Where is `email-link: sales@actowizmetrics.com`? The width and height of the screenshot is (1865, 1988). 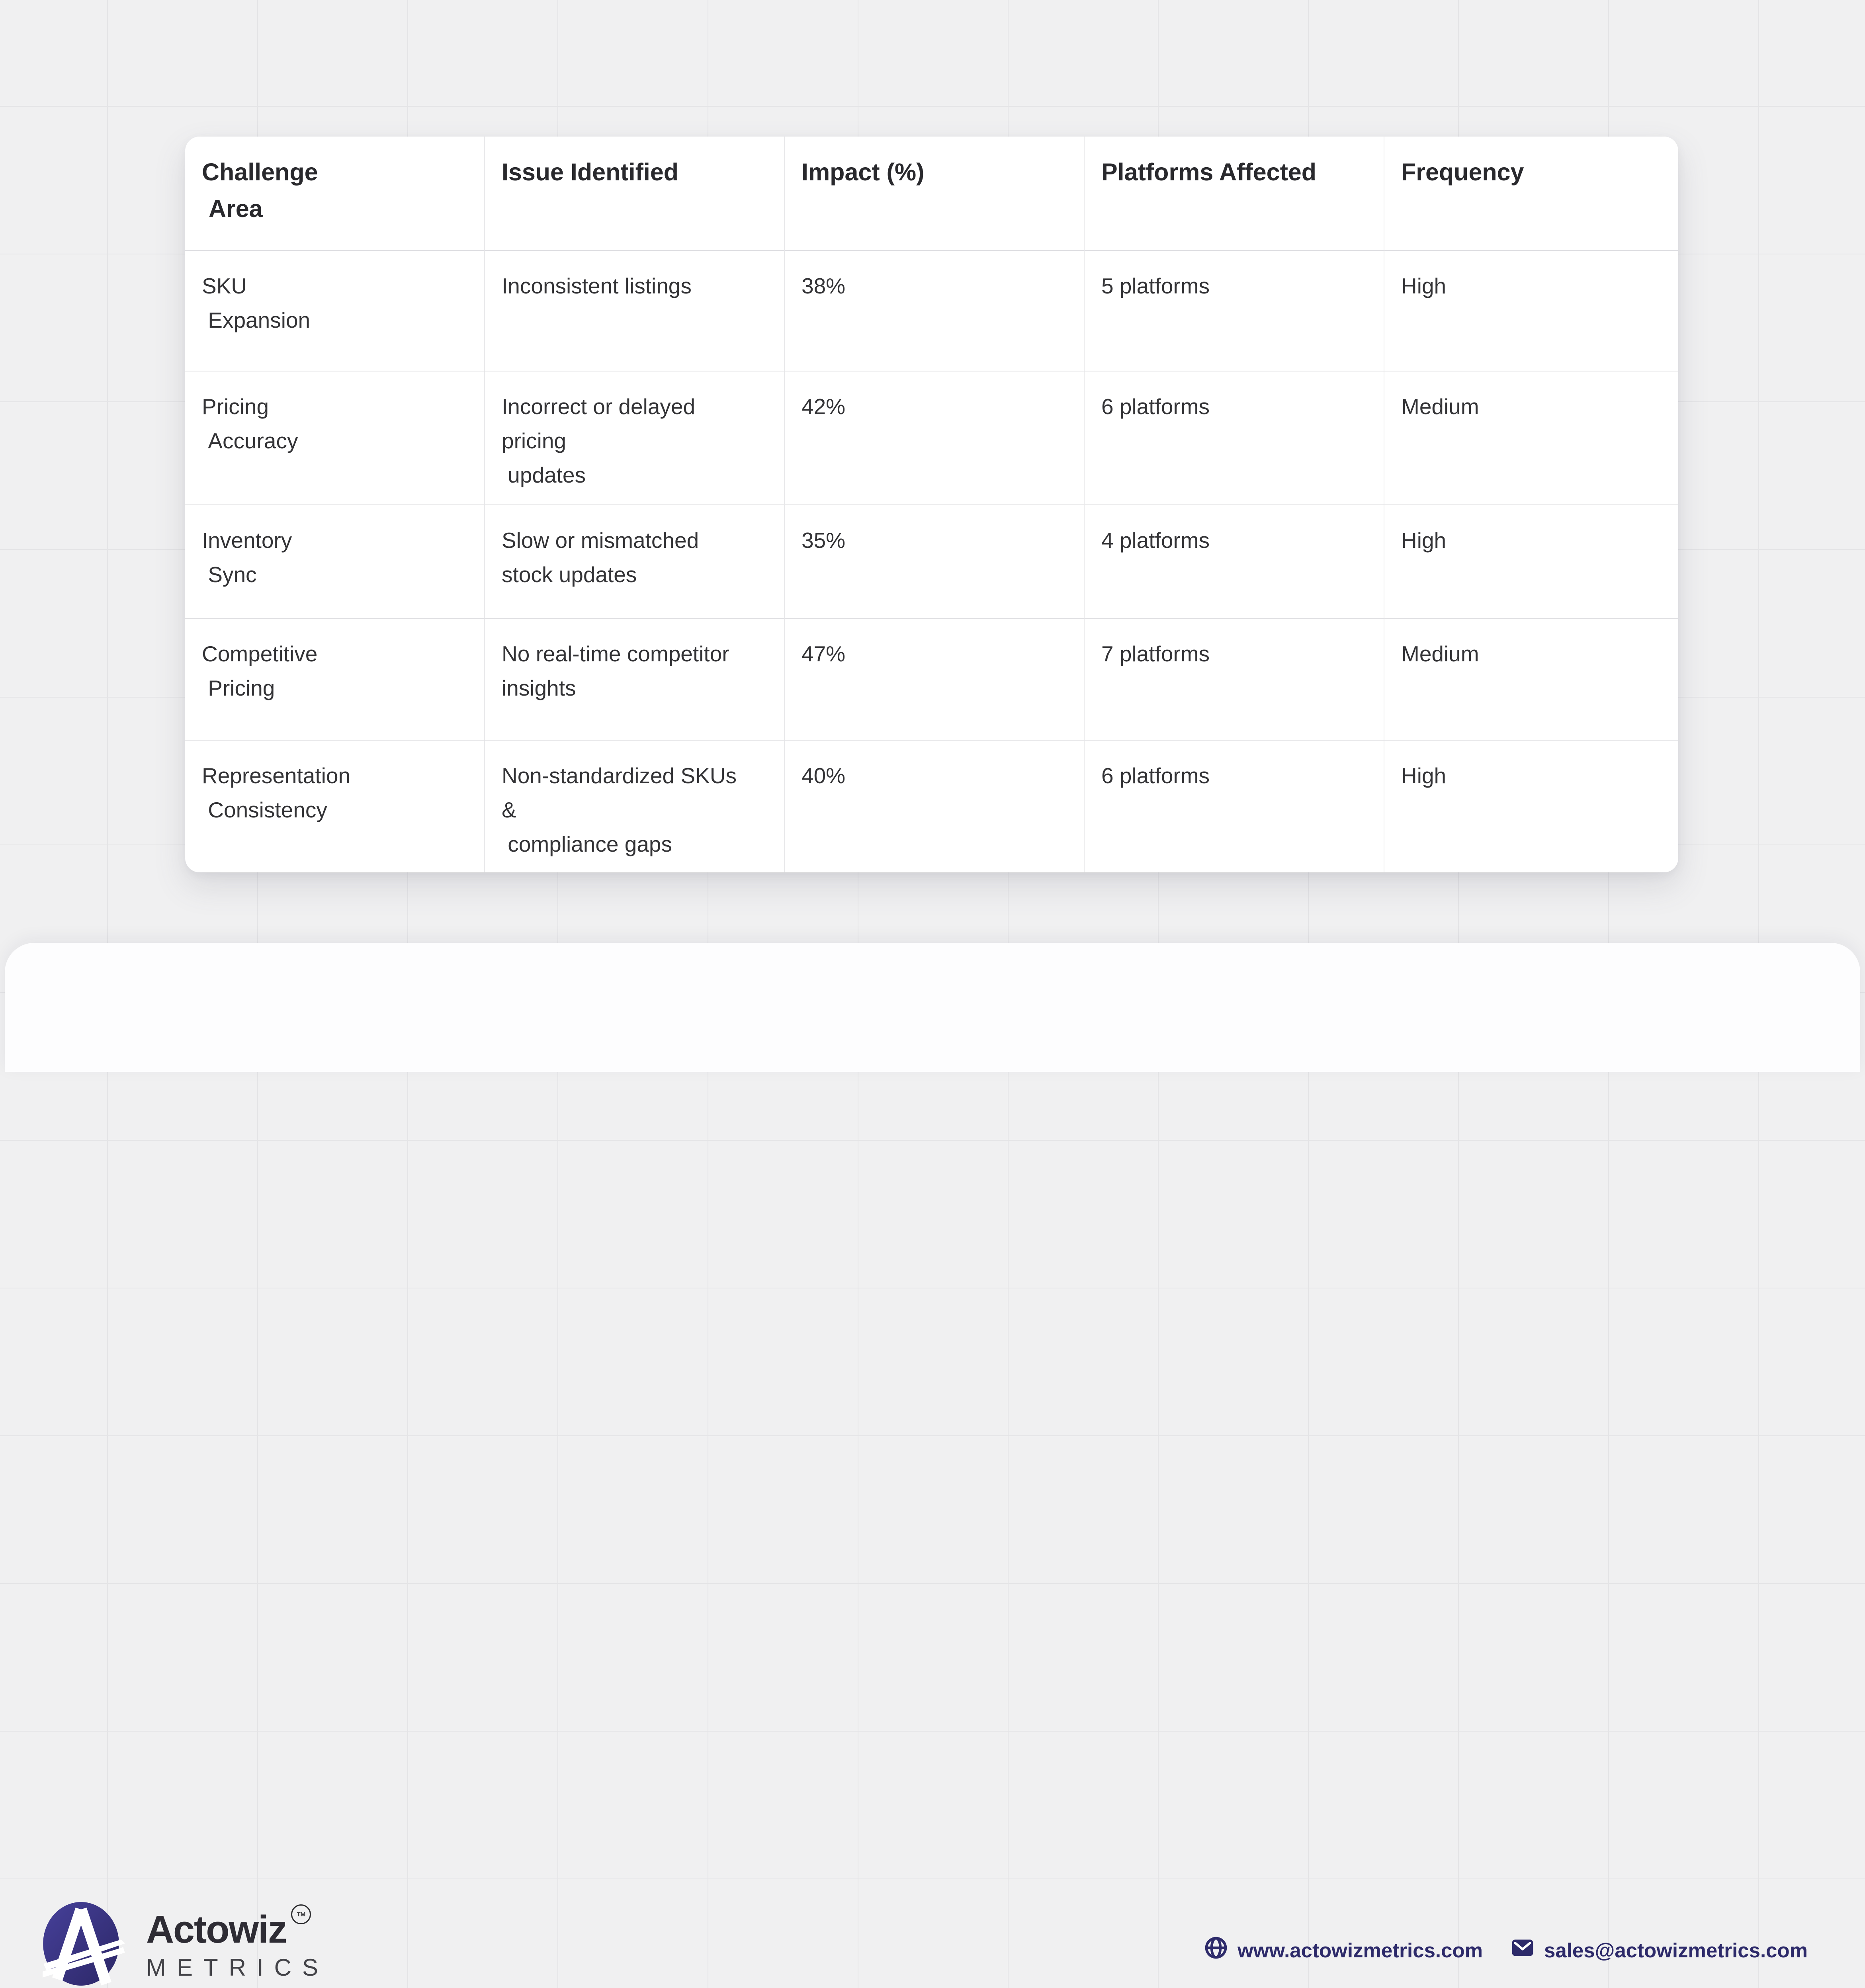
email-link: sales@actowizmetrics.com is located at coordinates (1659, 1950).